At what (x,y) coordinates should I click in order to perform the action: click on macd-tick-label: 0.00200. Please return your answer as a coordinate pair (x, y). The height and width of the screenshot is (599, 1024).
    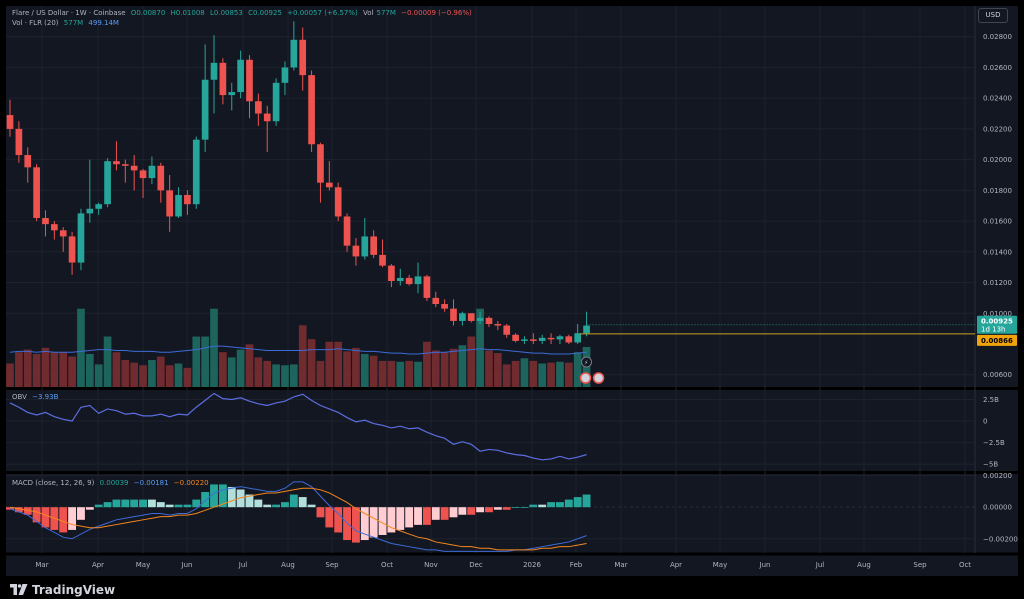
    Looking at the image, I should click on (997, 476).